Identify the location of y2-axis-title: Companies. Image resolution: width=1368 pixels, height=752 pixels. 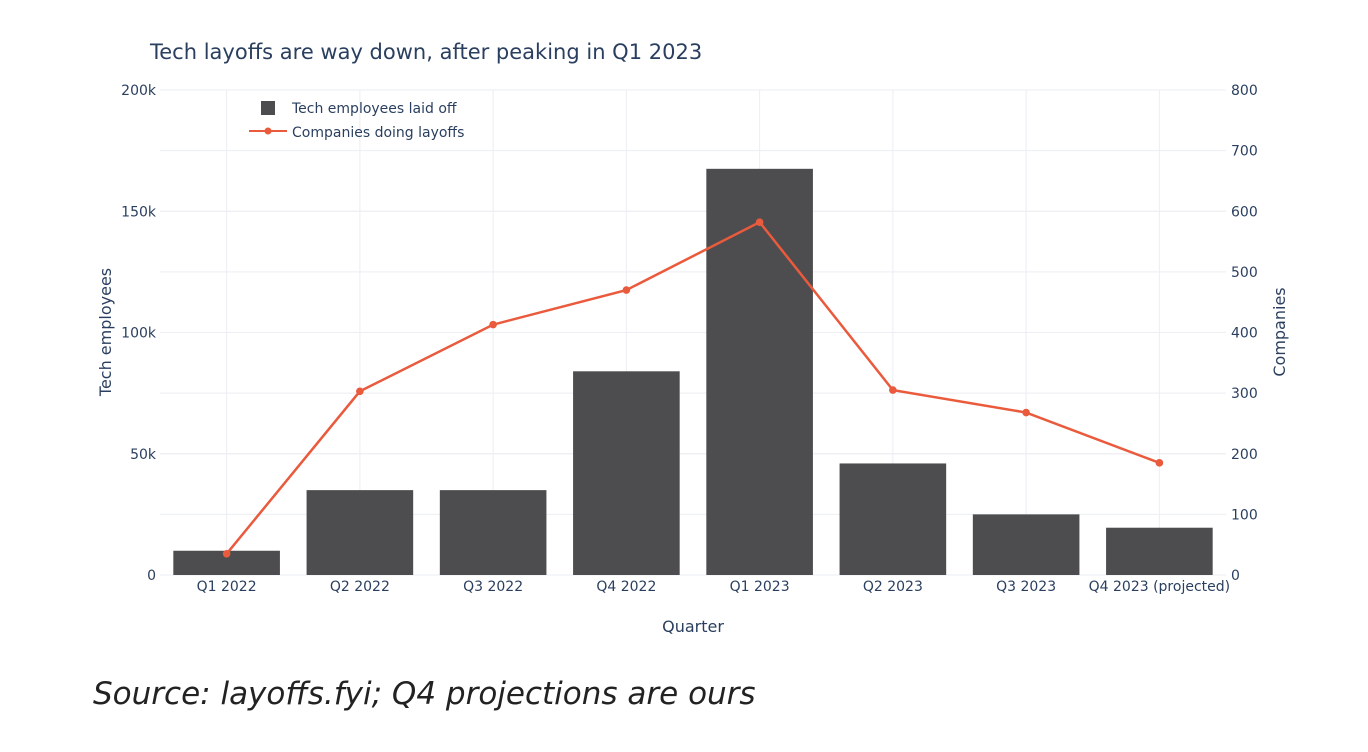
(1279, 331).